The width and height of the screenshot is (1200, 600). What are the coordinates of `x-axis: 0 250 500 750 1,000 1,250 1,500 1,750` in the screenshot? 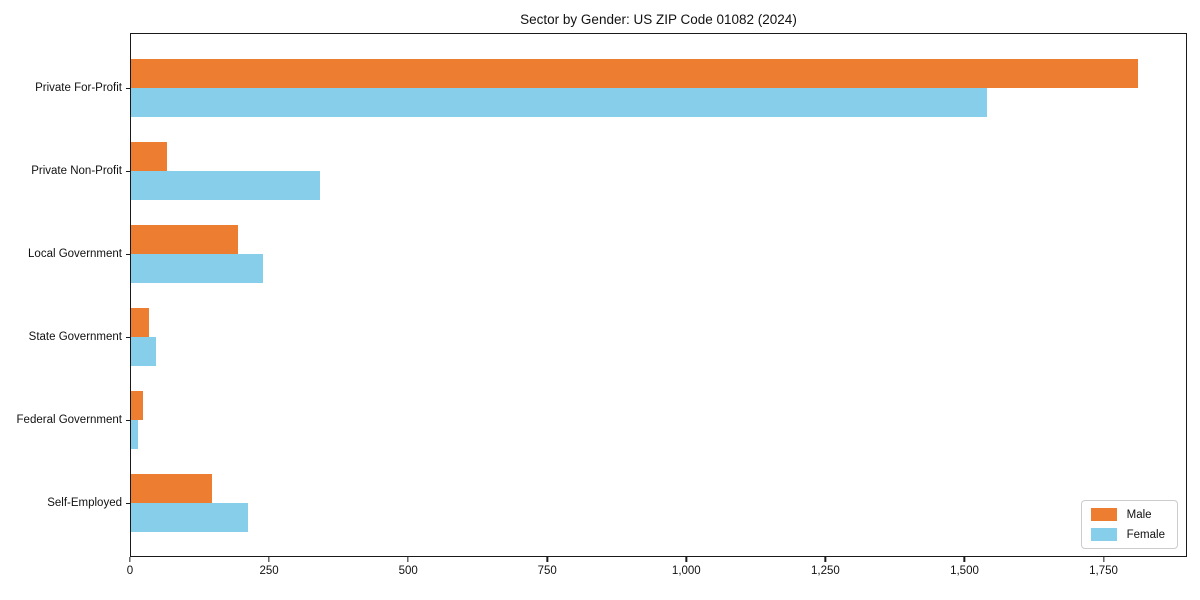 It's located at (656, 572).